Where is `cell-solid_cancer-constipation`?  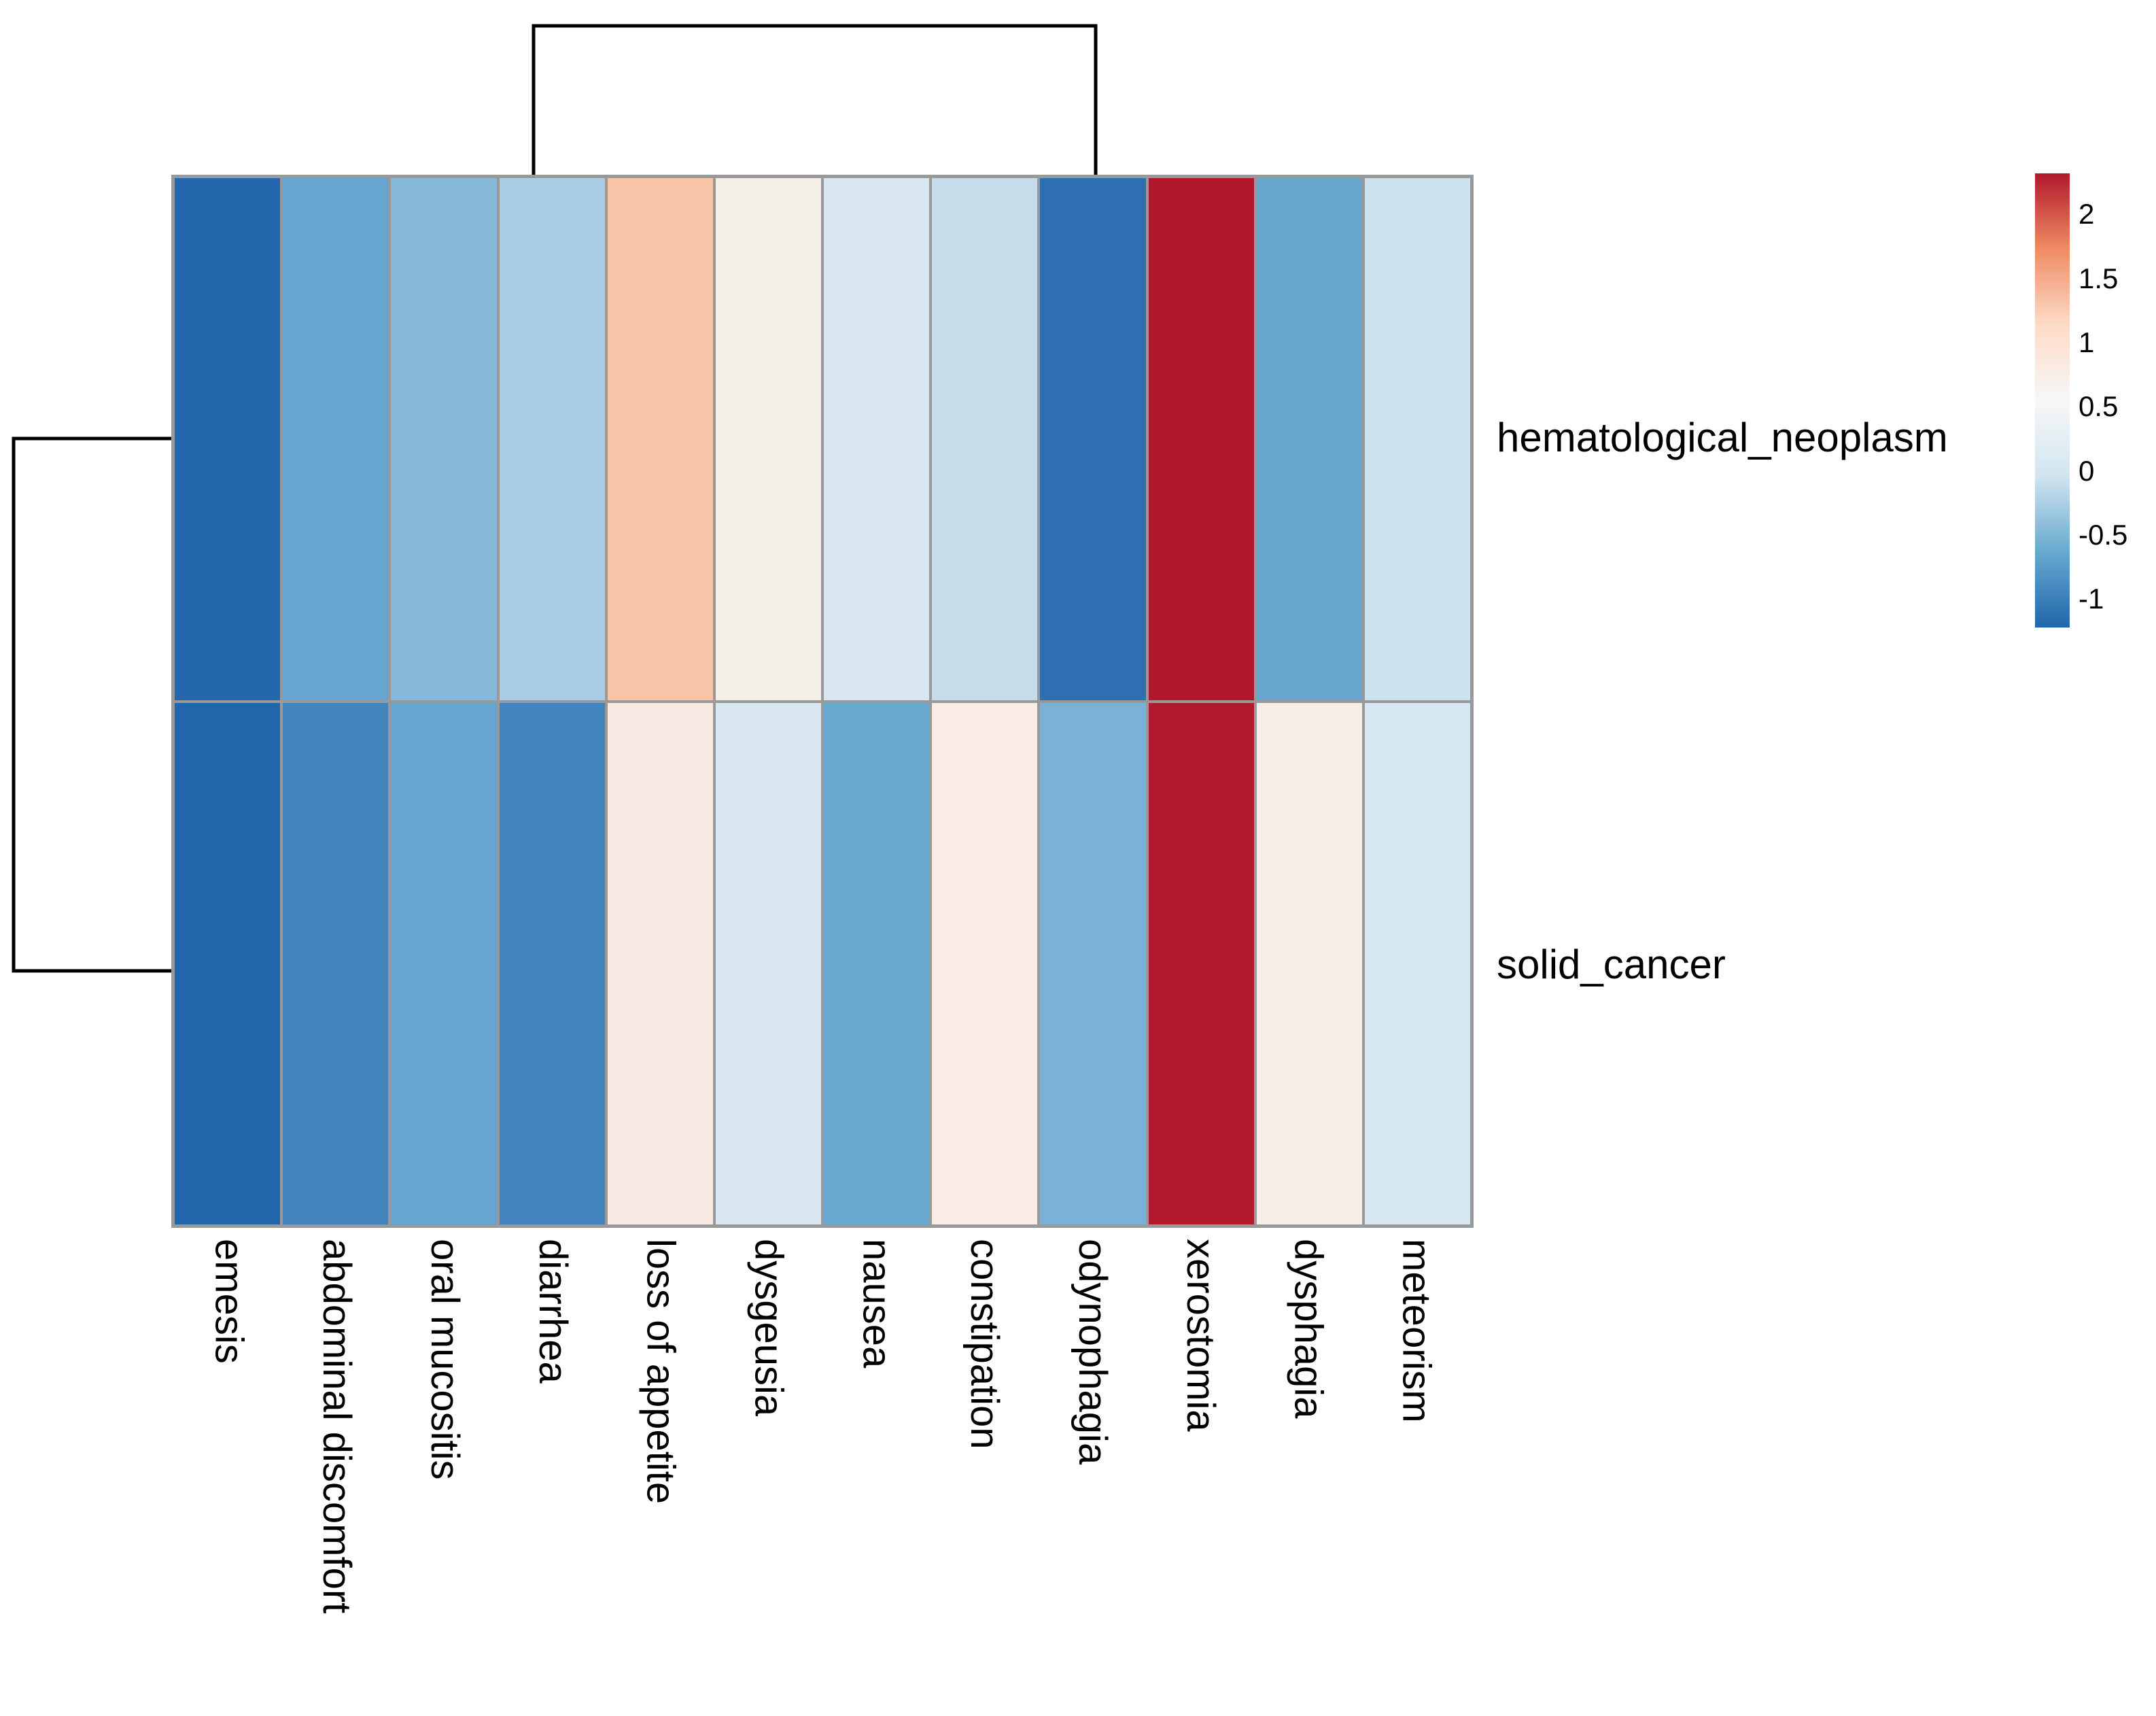 cell-solid_cancer-constipation is located at coordinates (985, 963).